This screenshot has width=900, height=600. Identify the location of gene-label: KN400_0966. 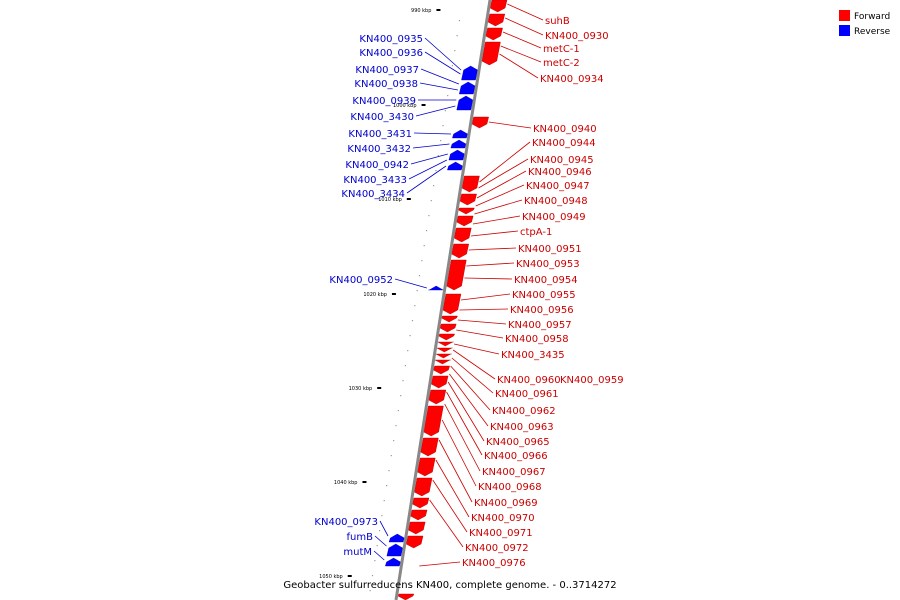
(516, 456).